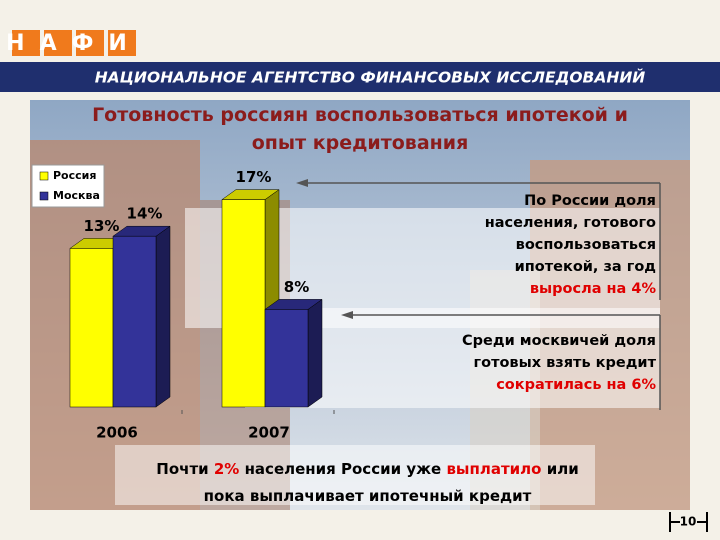 The width and height of the screenshot is (720, 540). Describe the element at coordinates (494, 469) in the screenshot. I see `text-run: выплатило` at that location.